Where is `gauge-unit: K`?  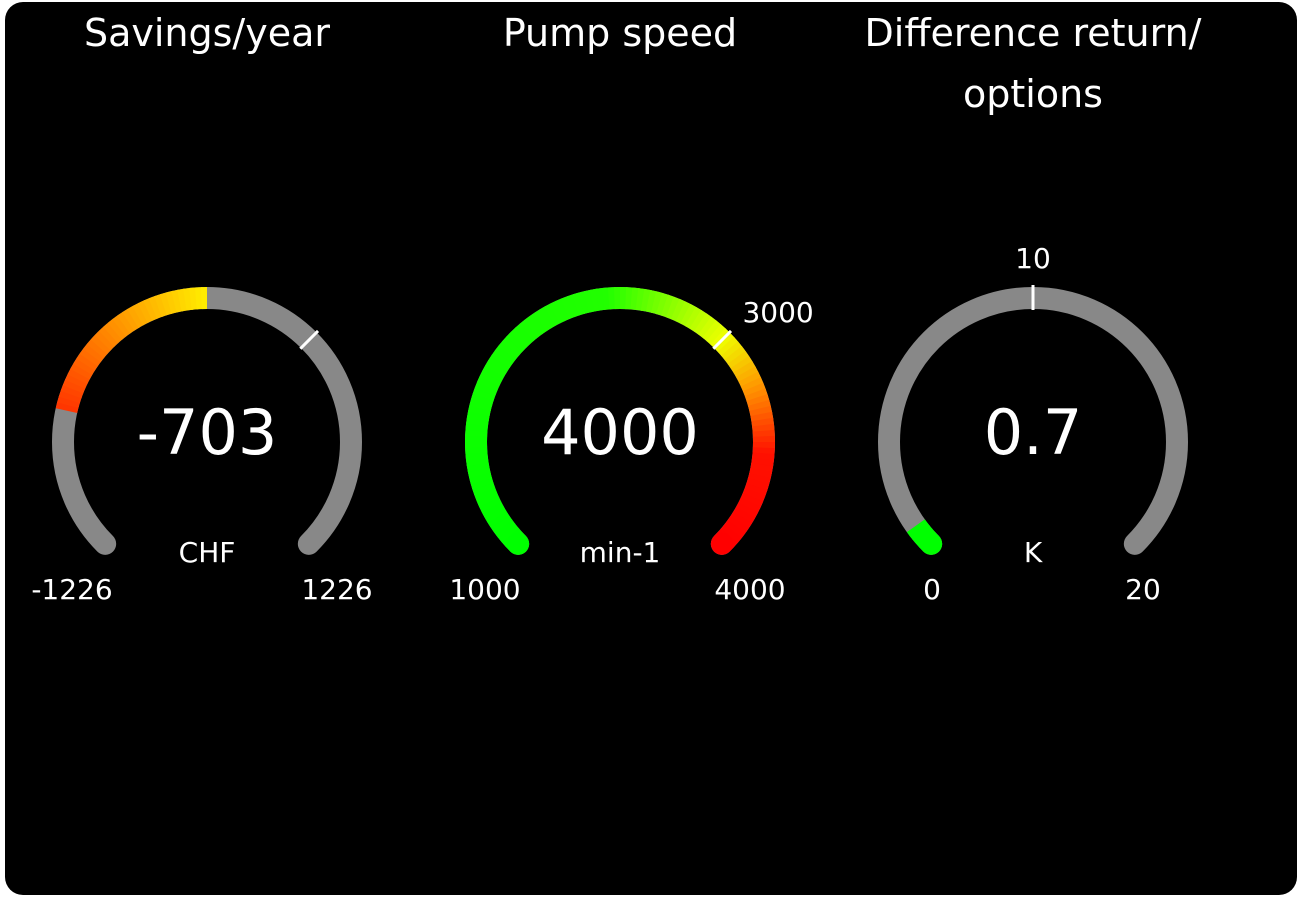 gauge-unit: K is located at coordinates (1033, 552).